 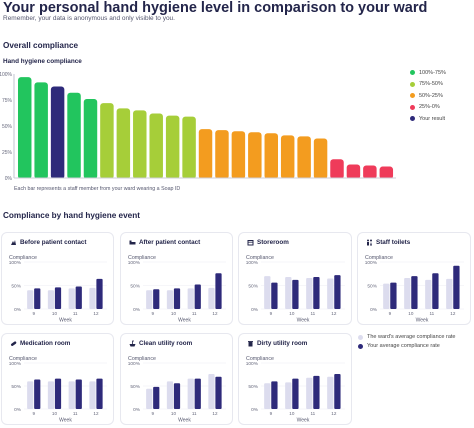 I want to click on pill-icon, so click(x=13, y=343).